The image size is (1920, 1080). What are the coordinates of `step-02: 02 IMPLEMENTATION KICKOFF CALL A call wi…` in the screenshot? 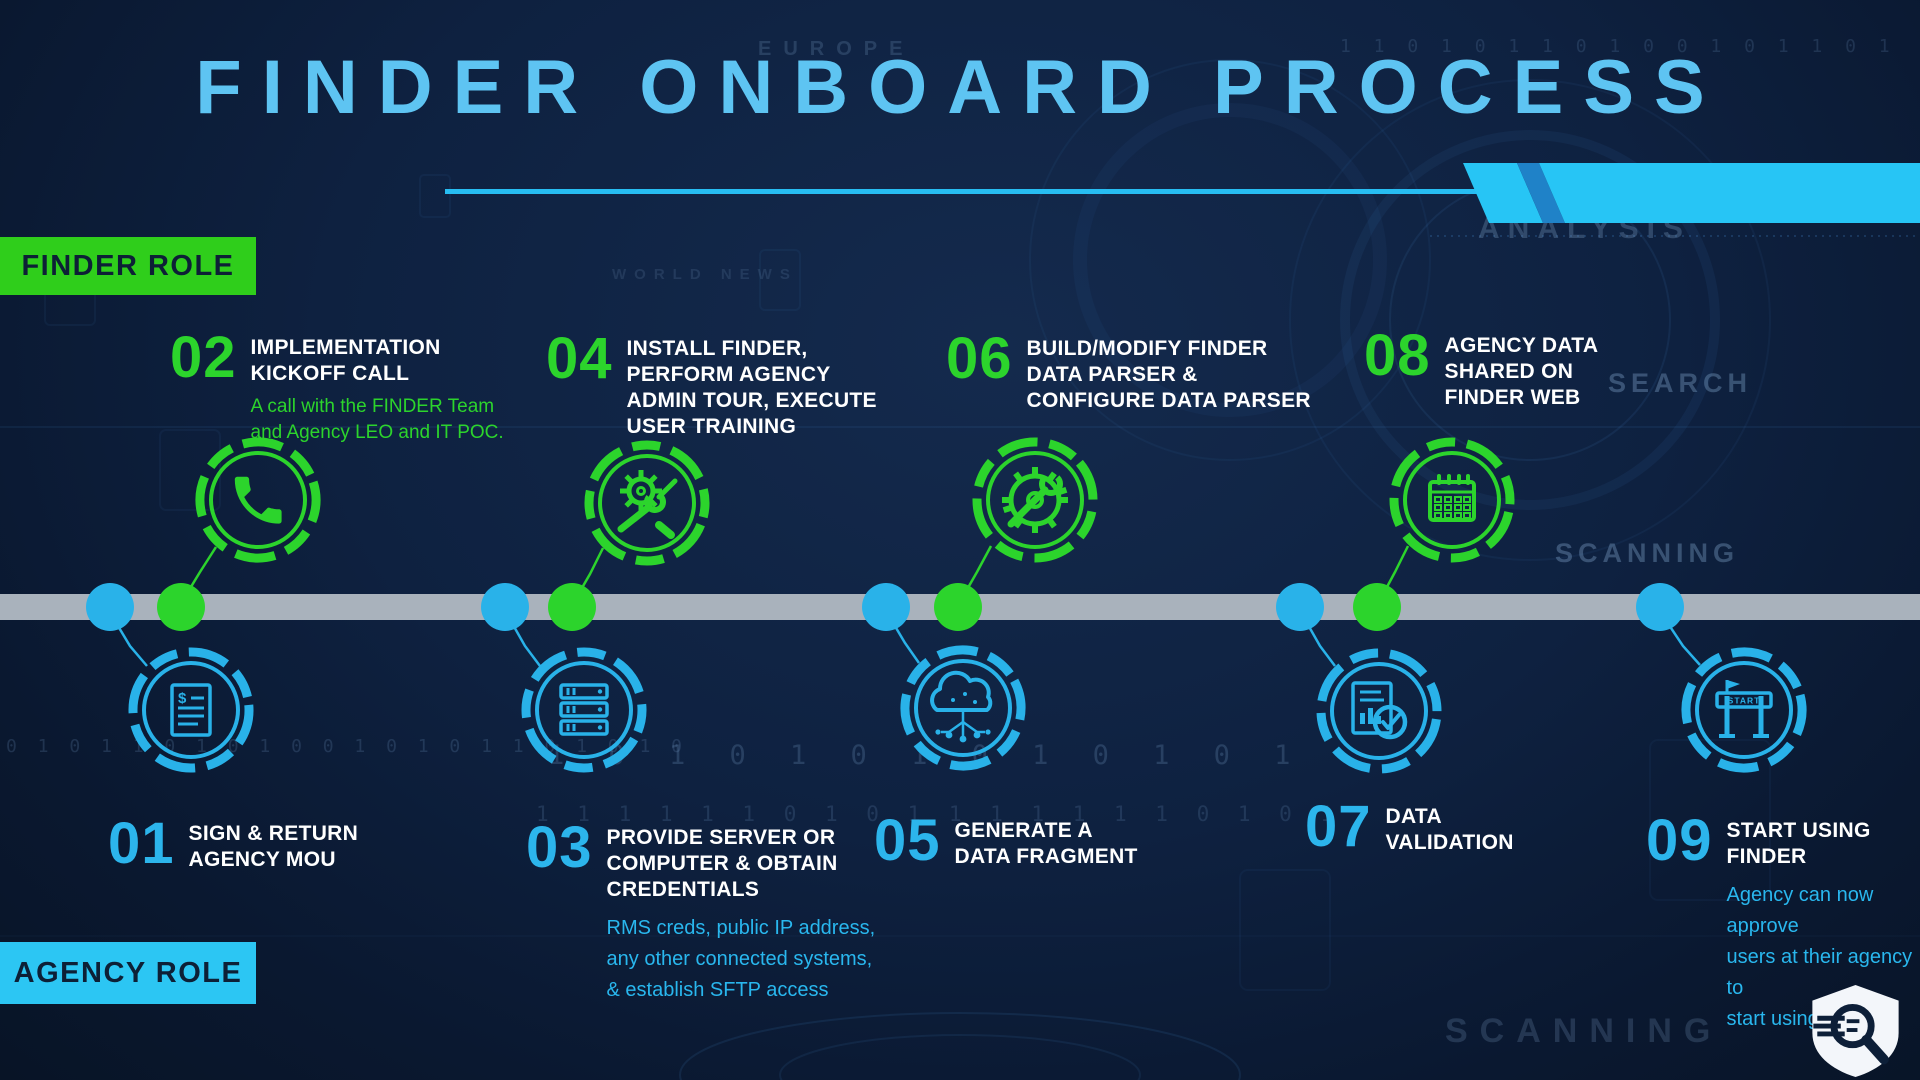 It's located at (337, 385).